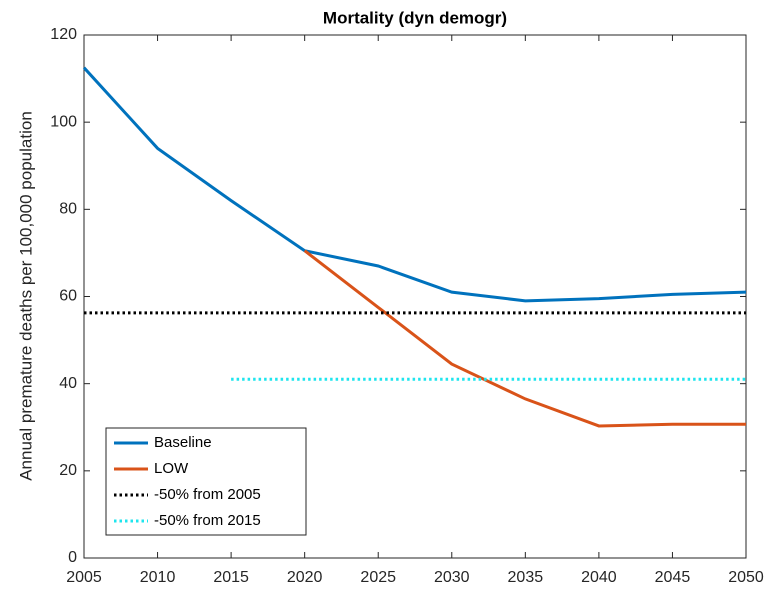  What do you see at coordinates (158, 577) in the screenshot?
I see `x-tick-label: 2010` at bounding box center [158, 577].